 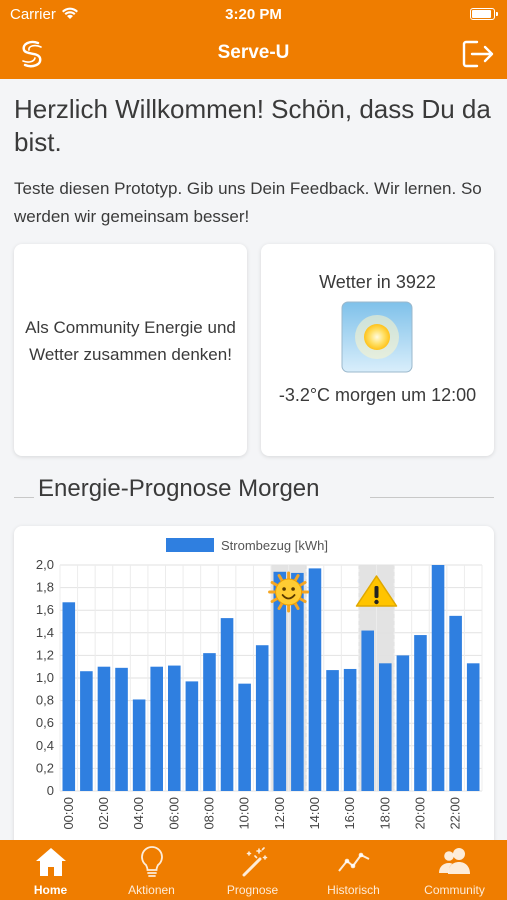 What do you see at coordinates (32, 54) in the screenshot?
I see `serve-u-logo-icon` at bounding box center [32, 54].